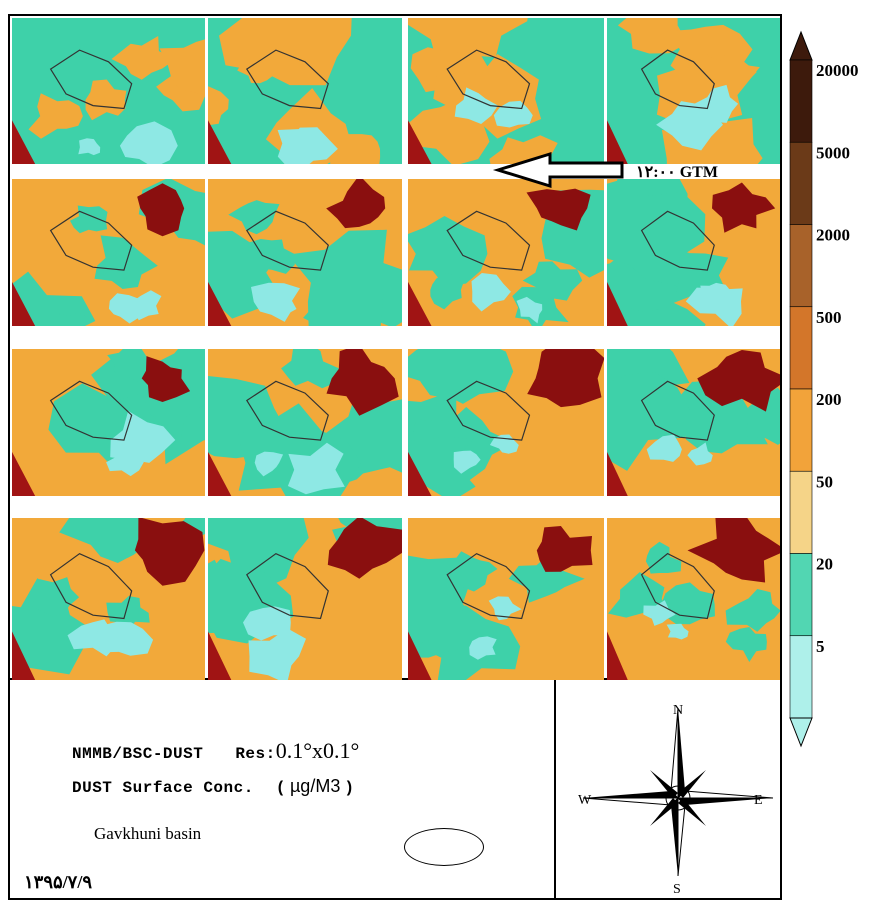  I want to click on compass-north-label: N, so click(678, 710).